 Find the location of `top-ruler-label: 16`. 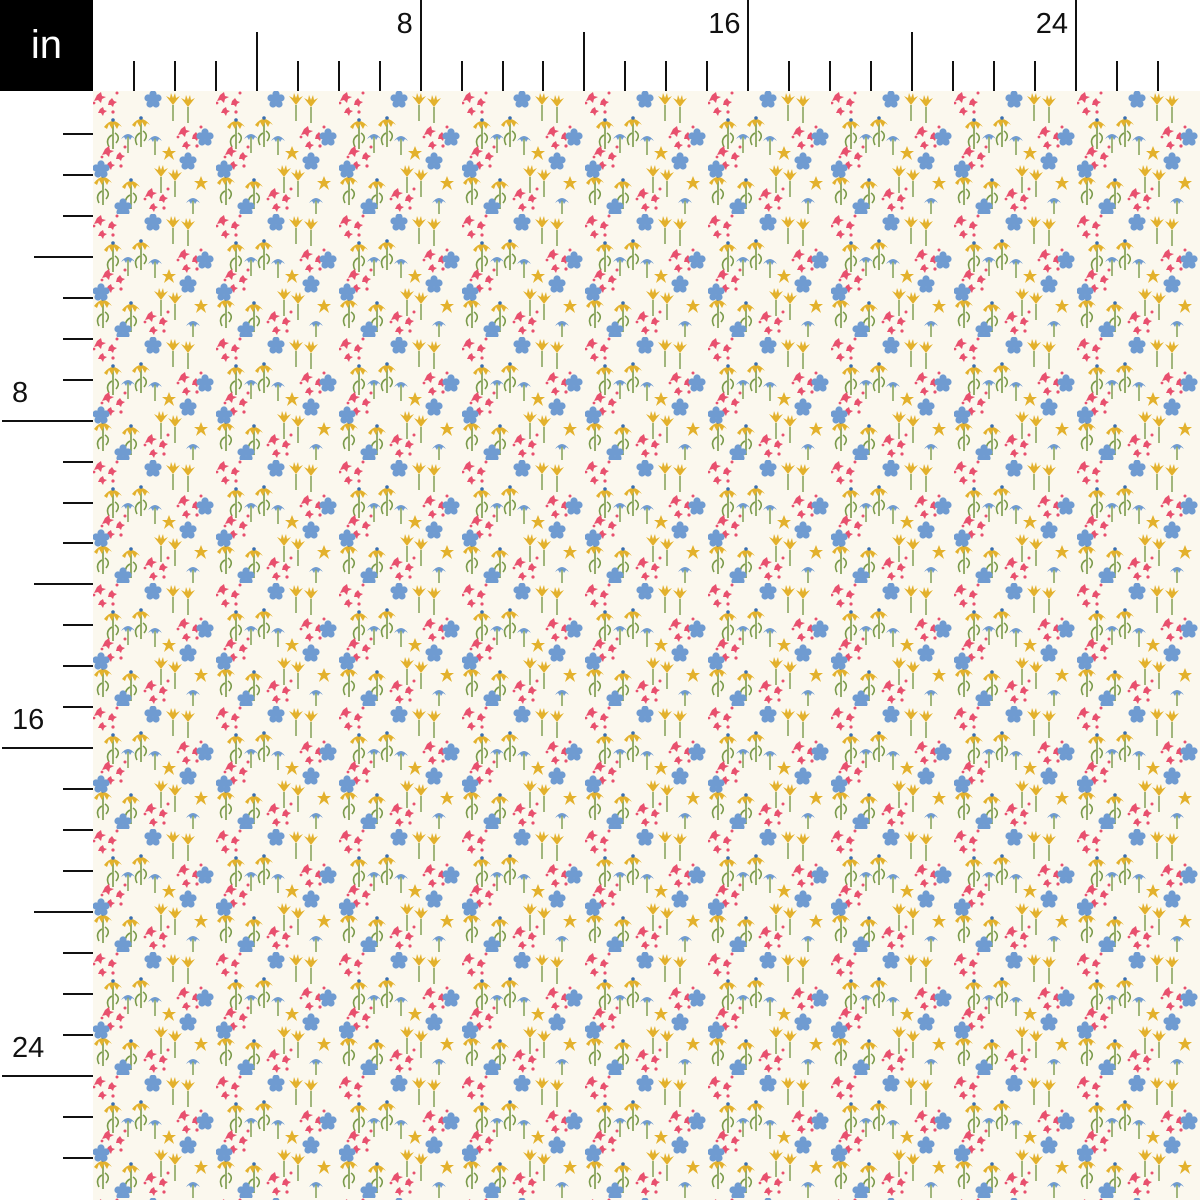

top-ruler-label: 16 is located at coordinates (724, 24).